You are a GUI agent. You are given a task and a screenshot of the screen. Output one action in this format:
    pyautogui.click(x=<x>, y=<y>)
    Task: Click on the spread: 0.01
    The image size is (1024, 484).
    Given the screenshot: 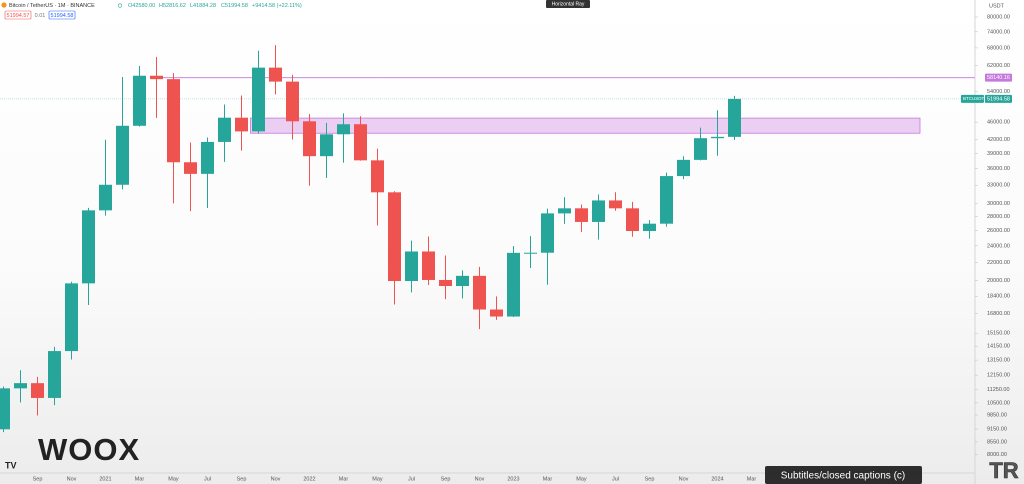 What is the action you would take?
    pyautogui.click(x=40, y=16)
    